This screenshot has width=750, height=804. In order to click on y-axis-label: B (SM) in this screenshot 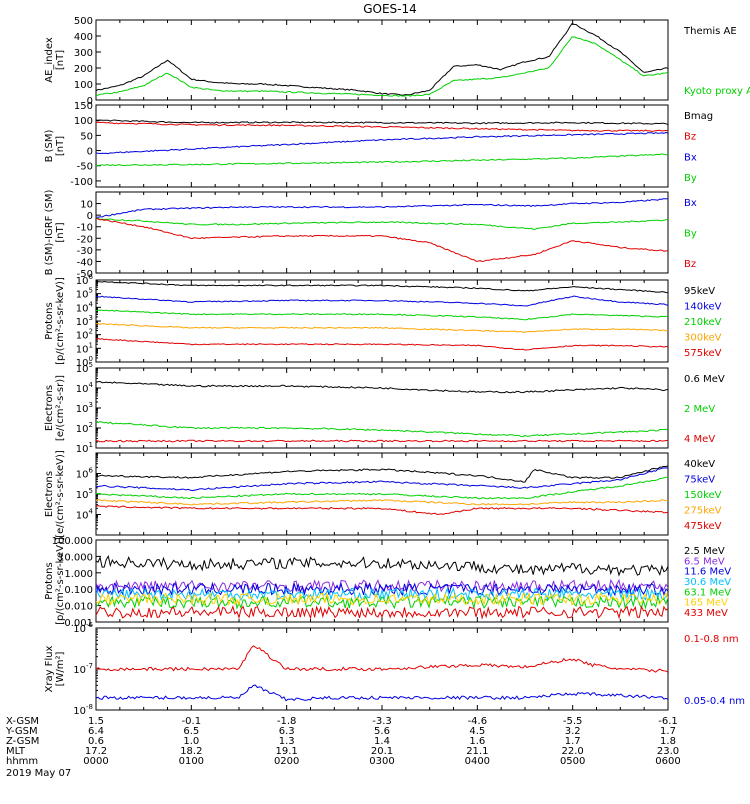, I will do `click(49, 145)`.